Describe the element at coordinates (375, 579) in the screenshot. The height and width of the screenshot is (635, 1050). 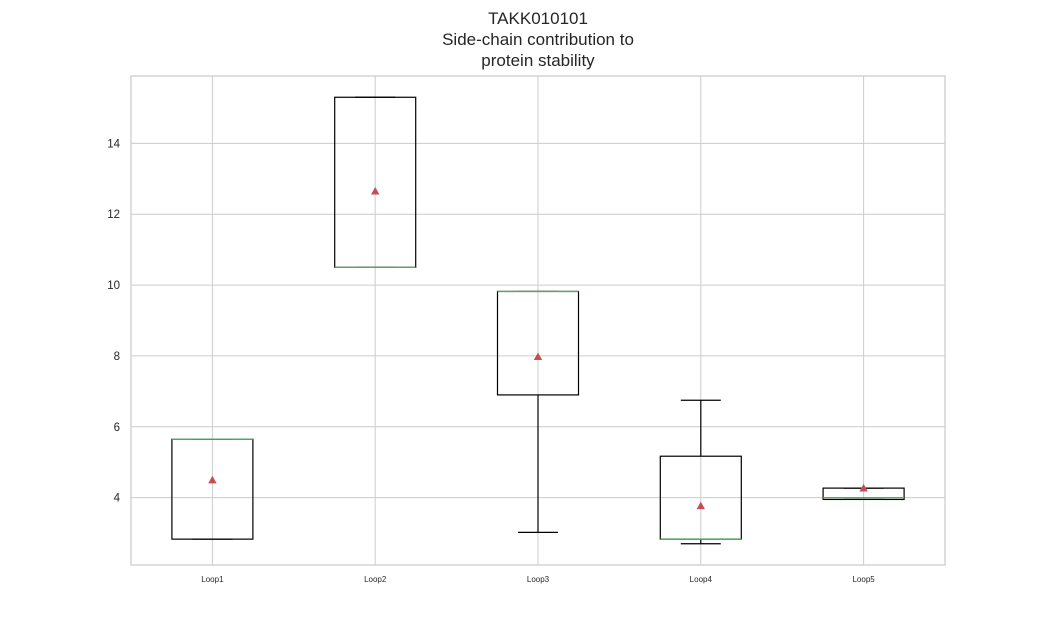
I see `x-tick-label: Loop2` at that location.